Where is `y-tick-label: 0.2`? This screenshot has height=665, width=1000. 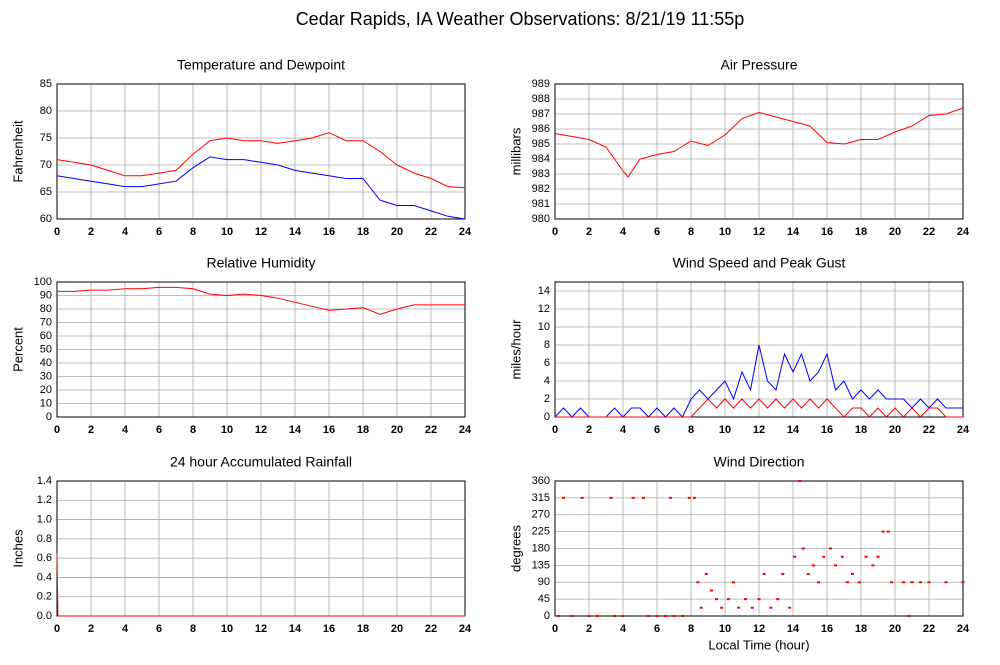 y-tick-label: 0.2 is located at coordinates (44, 597).